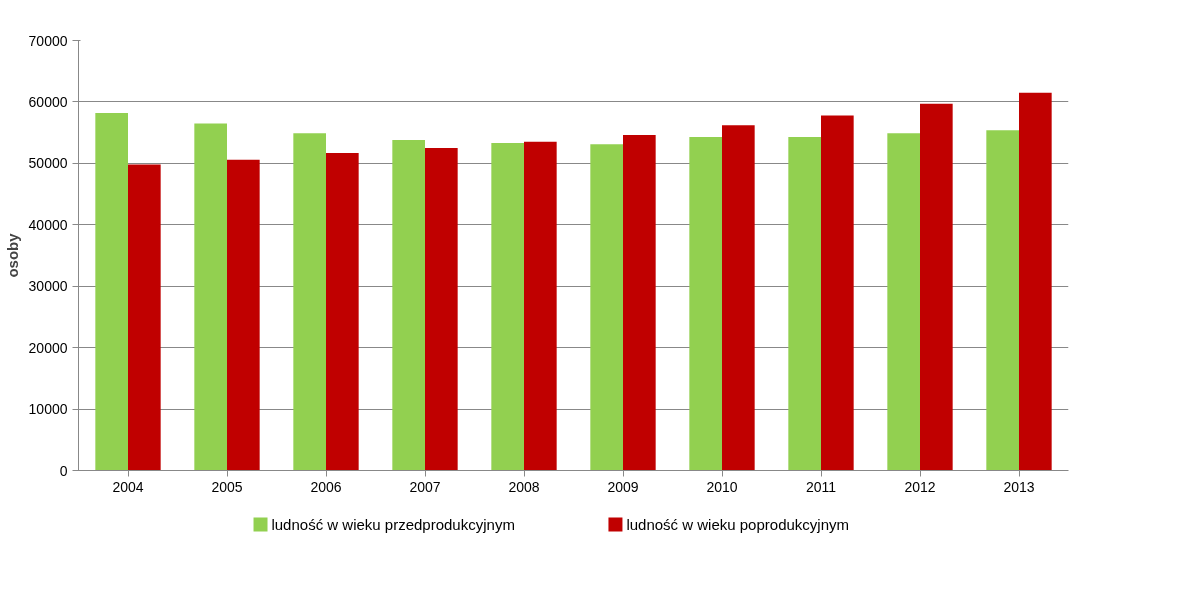 The image size is (1197, 608). Describe the element at coordinates (326, 486) in the screenshot. I see `x-tick-label: 2006` at that location.